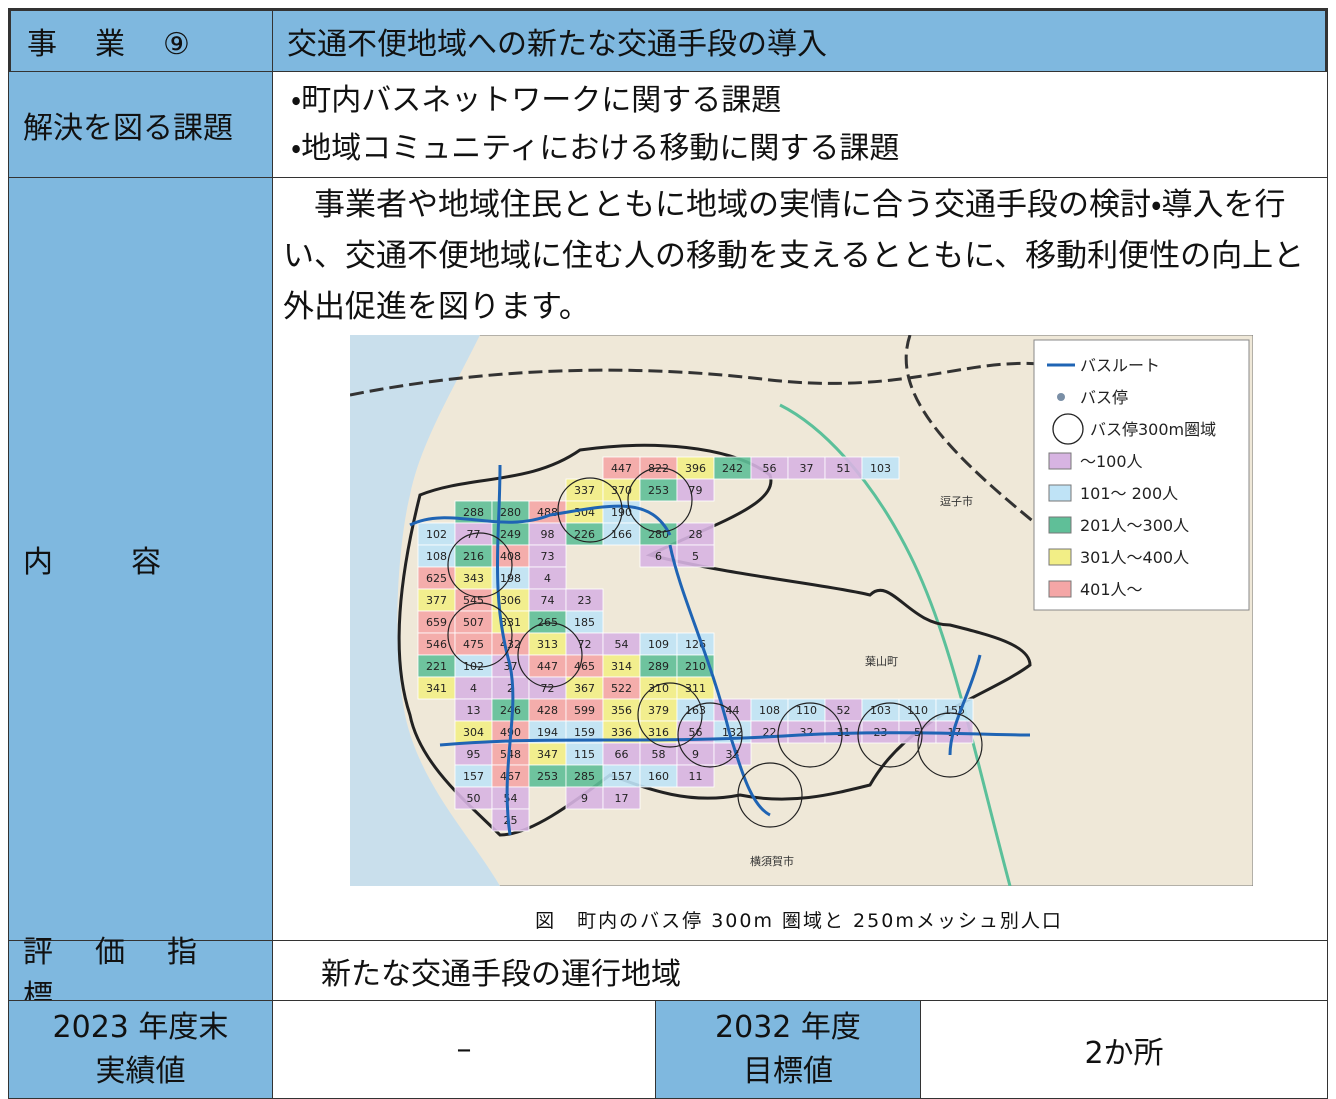 This screenshot has width=1336, height=1099. I want to click on mesh-value: 289, so click(658, 666).